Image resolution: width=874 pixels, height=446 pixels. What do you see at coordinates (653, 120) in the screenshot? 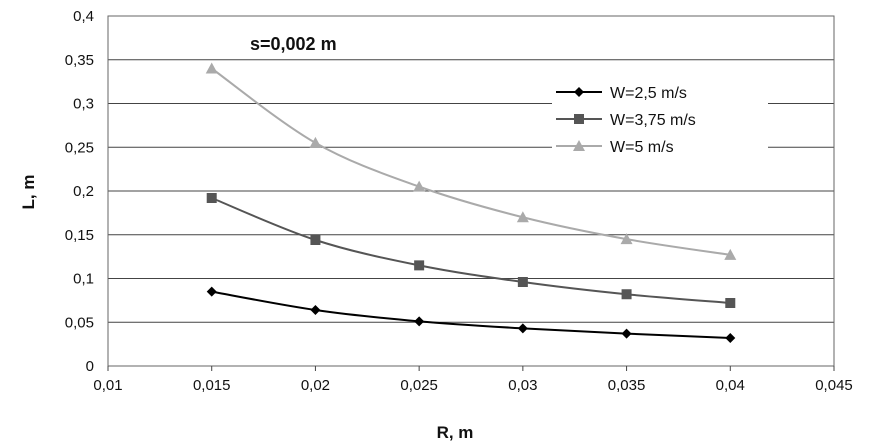
I see `legend-label: W=3,75 m/s` at bounding box center [653, 120].